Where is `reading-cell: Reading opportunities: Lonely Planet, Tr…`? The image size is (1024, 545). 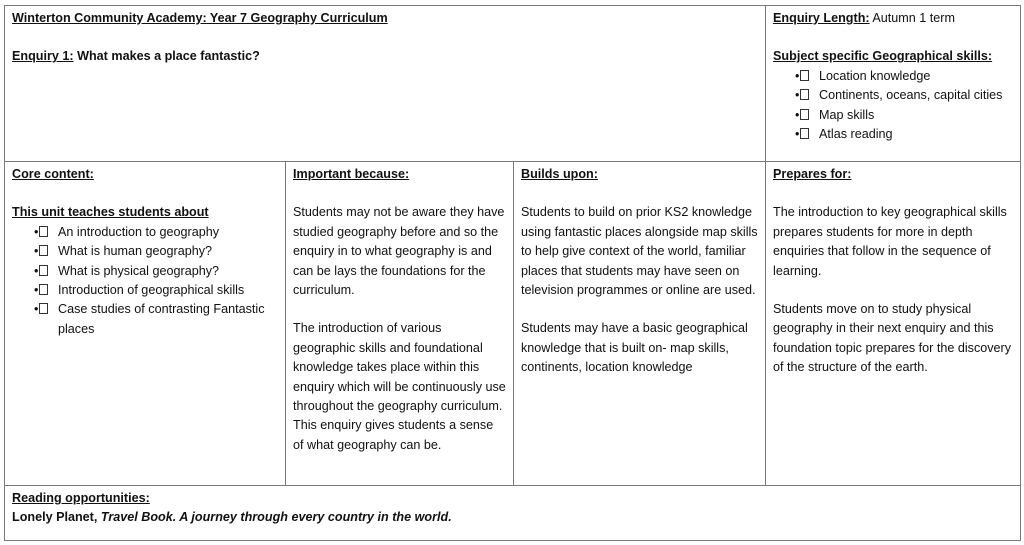 reading-cell: Reading opportunities: Lonely Planet, Tr… is located at coordinates (512, 513).